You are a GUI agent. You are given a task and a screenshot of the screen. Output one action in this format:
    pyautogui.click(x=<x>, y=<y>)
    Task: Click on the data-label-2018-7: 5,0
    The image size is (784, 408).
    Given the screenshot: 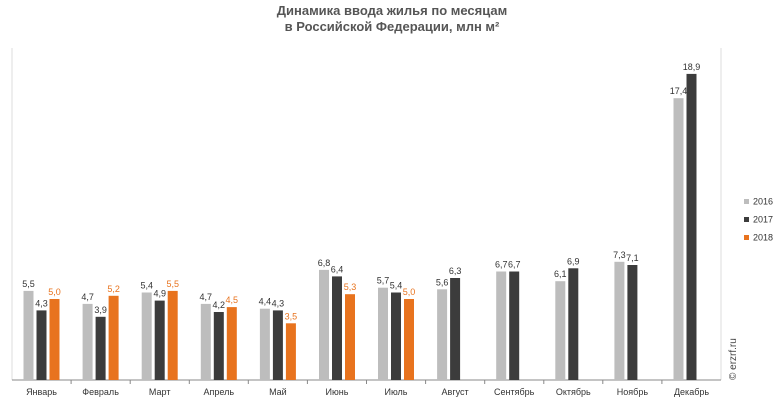 What is the action you would take?
    pyautogui.click(x=409, y=292)
    